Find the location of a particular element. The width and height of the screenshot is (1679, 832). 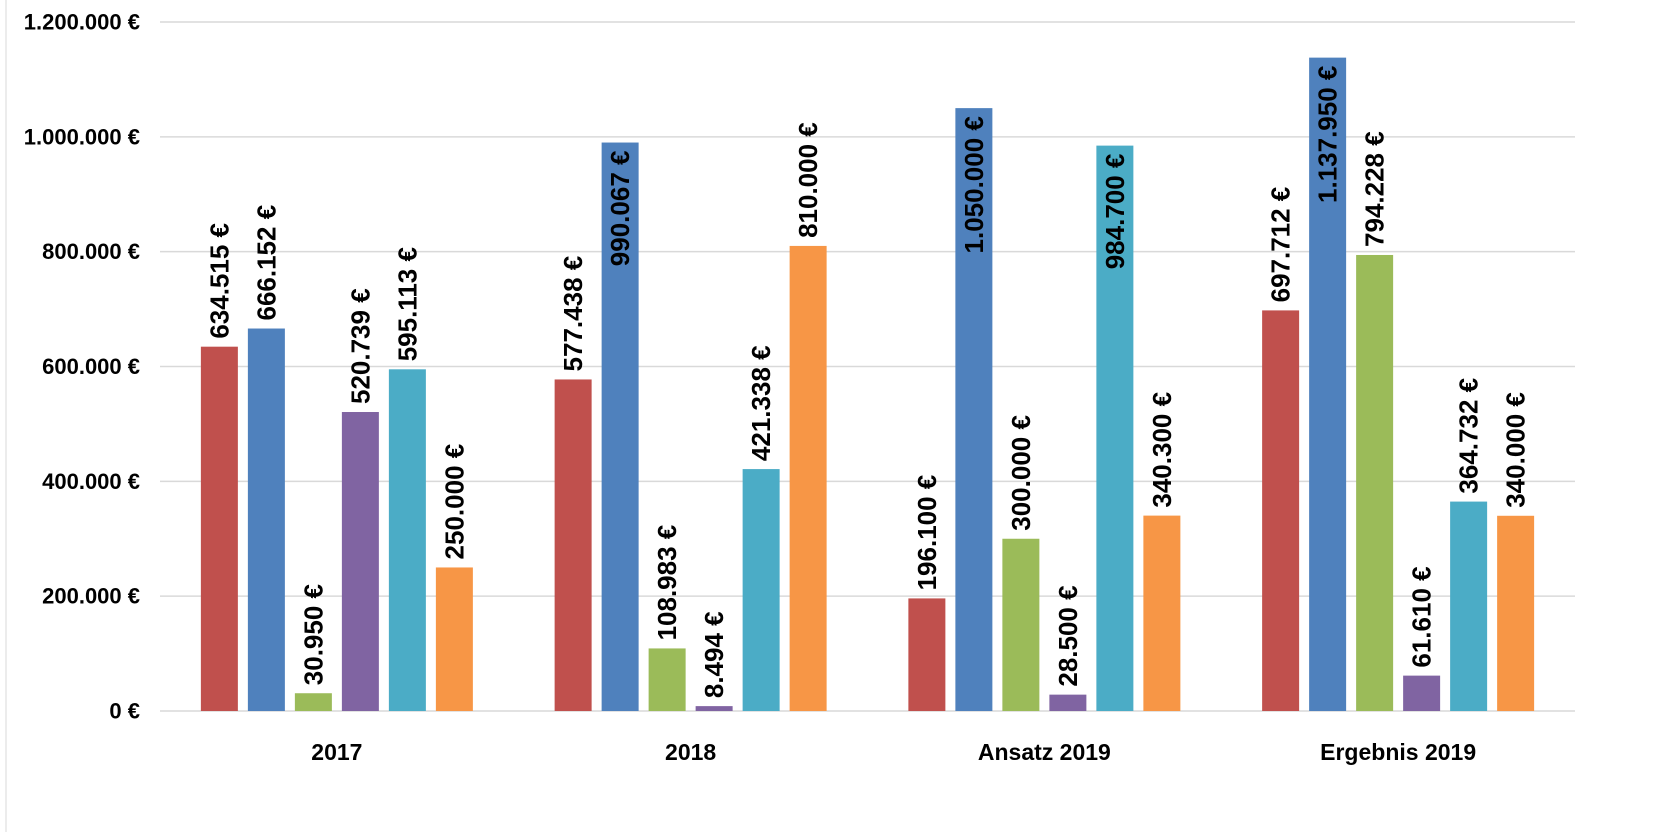

y-tick-label: 0 € is located at coordinates (124, 711).